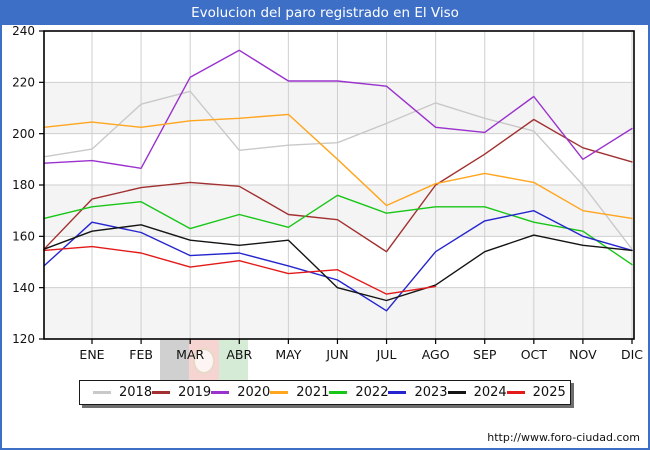 This screenshot has width=650, height=450. What do you see at coordinates (23, 31) in the screenshot?
I see `y-tick-label: 240` at bounding box center [23, 31].